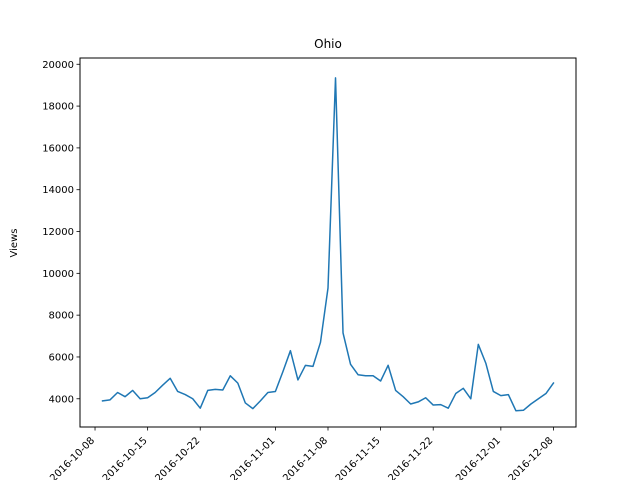  What do you see at coordinates (61, 399) in the screenshot?
I see `y-tick-label: 4000` at bounding box center [61, 399].